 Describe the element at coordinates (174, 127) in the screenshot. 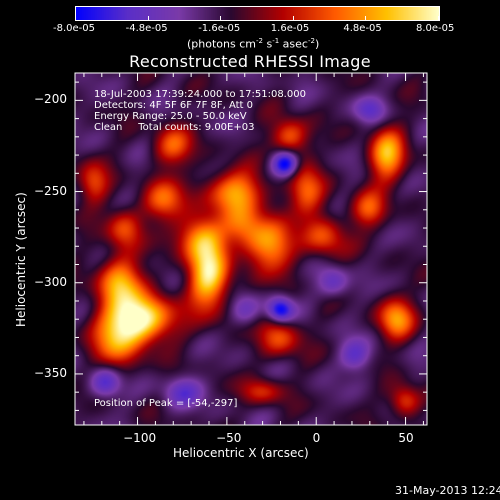

I see `annotation-line-4: Clean Total counts: 9.00E+03` at that location.